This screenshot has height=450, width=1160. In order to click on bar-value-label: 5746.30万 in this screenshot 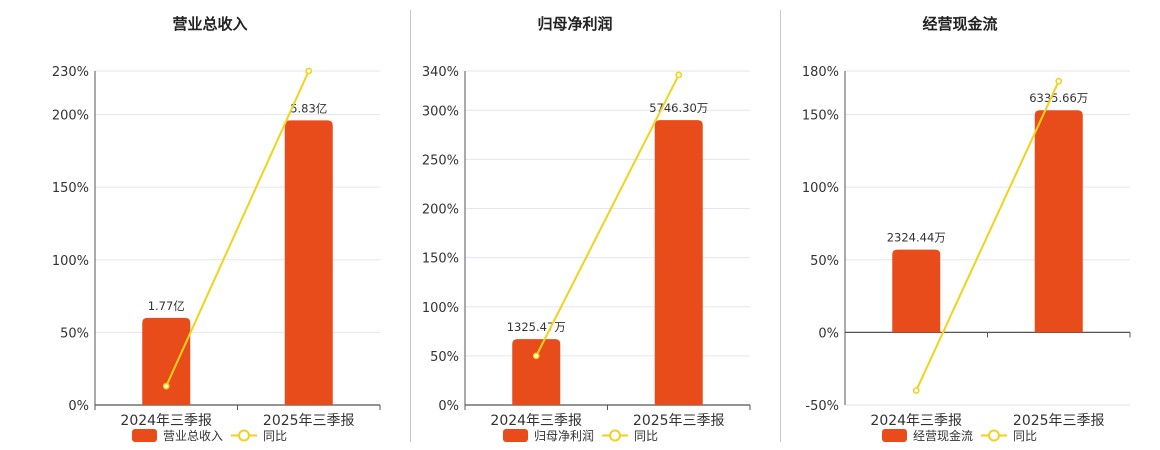, I will do `click(678, 108)`.